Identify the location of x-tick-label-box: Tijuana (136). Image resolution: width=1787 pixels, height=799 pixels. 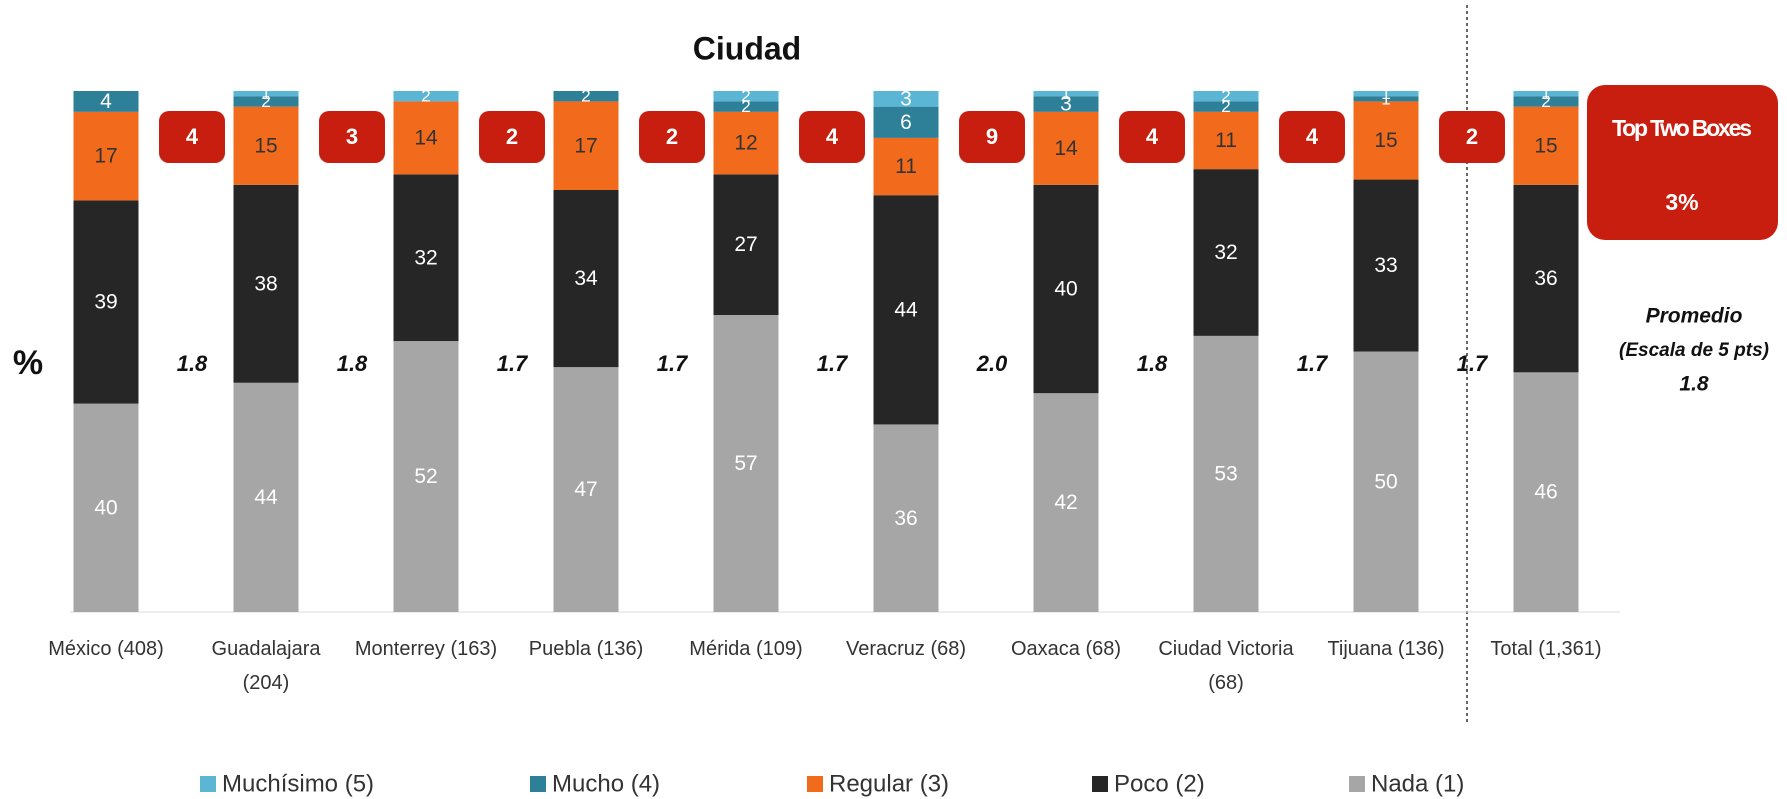
(1386, 649).